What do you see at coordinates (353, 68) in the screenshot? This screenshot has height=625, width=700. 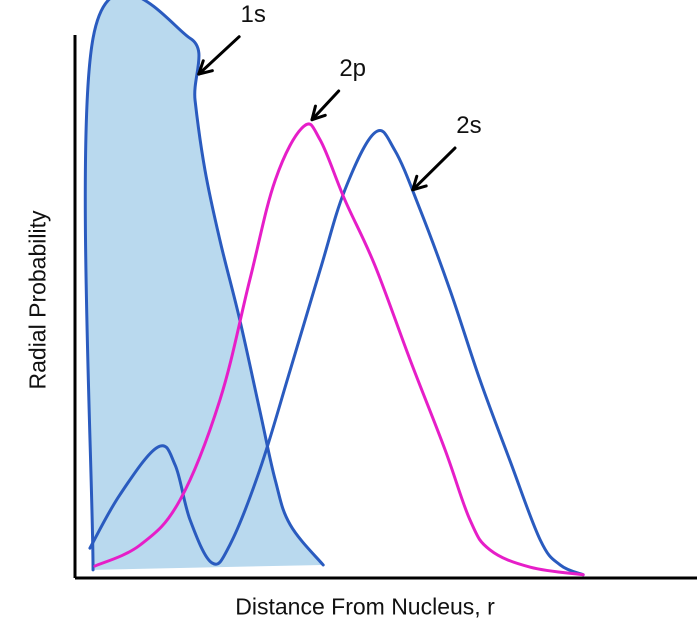 I see `annotation-label-2p: 2p` at bounding box center [353, 68].